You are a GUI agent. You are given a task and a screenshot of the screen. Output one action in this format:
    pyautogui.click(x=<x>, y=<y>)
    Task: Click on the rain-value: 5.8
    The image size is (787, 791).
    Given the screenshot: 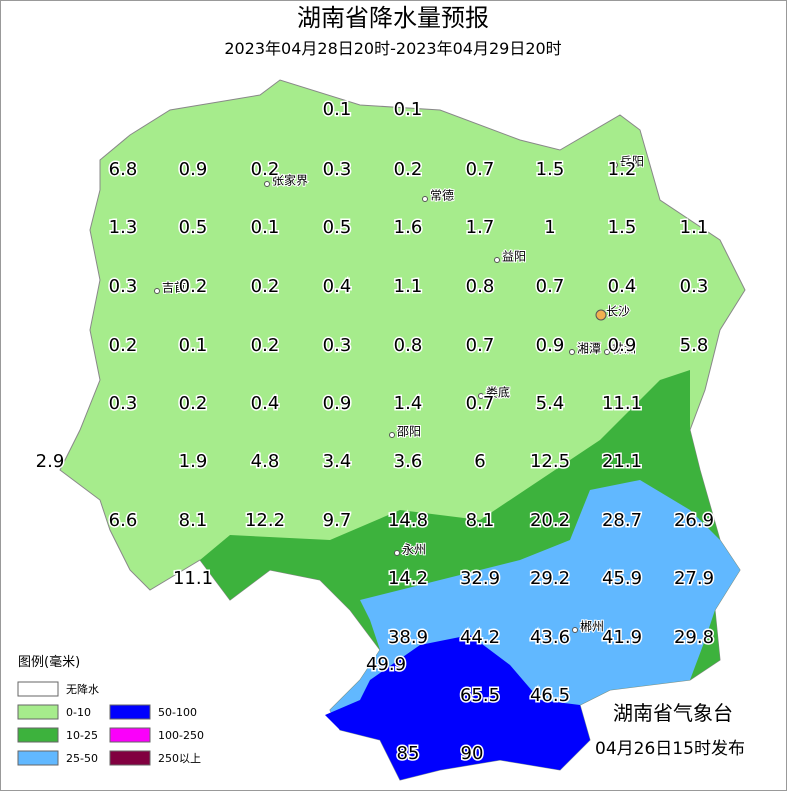 What is the action you would take?
    pyautogui.click(x=694, y=345)
    